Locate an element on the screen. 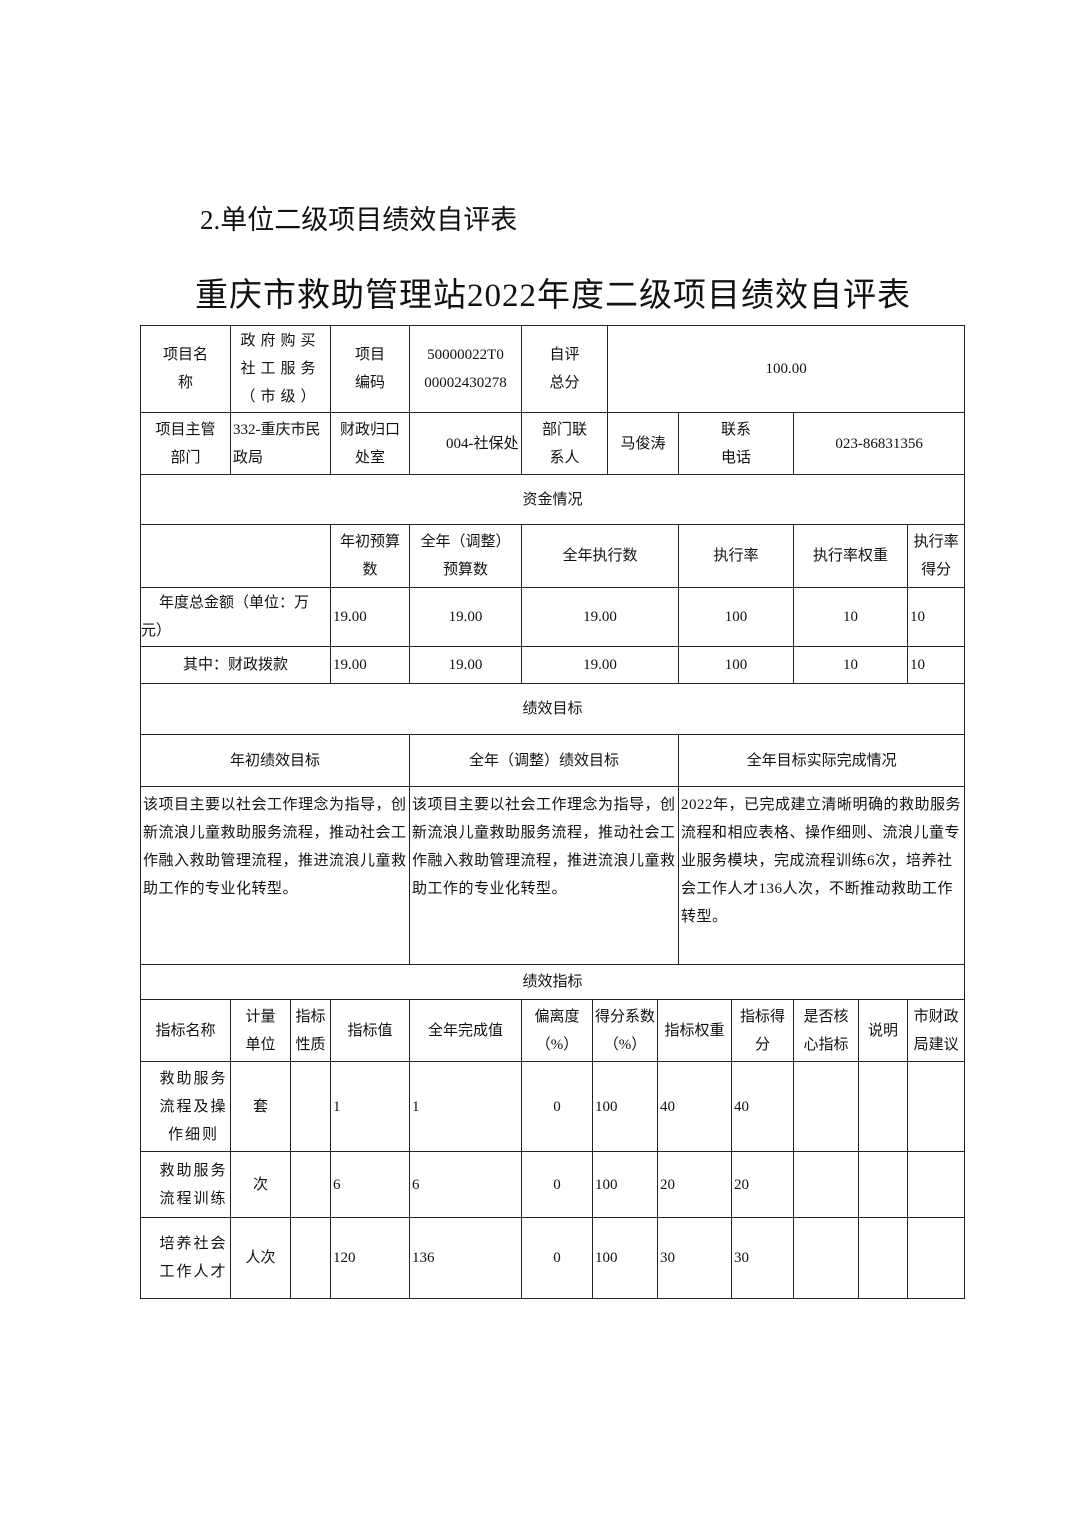 This screenshot has width=1074, height=1520. indicator-header: 得分系数（%） is located at coordinates (625, 1030).